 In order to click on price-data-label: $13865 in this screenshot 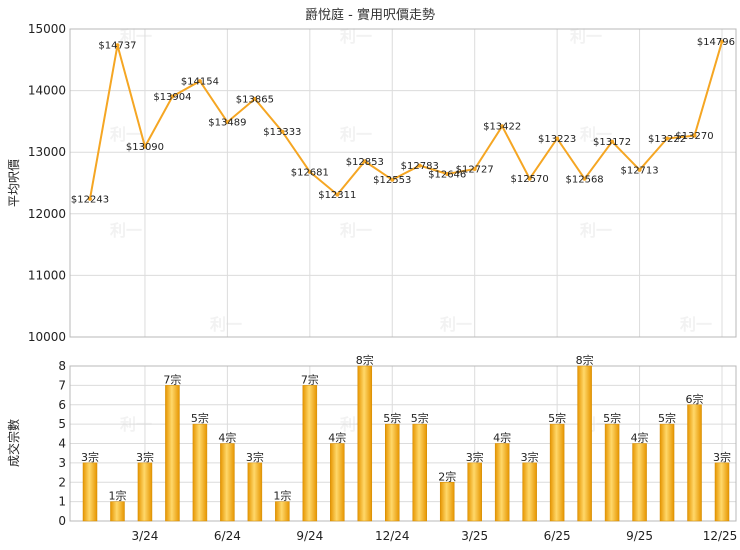, I will do `click(255, 99)`.